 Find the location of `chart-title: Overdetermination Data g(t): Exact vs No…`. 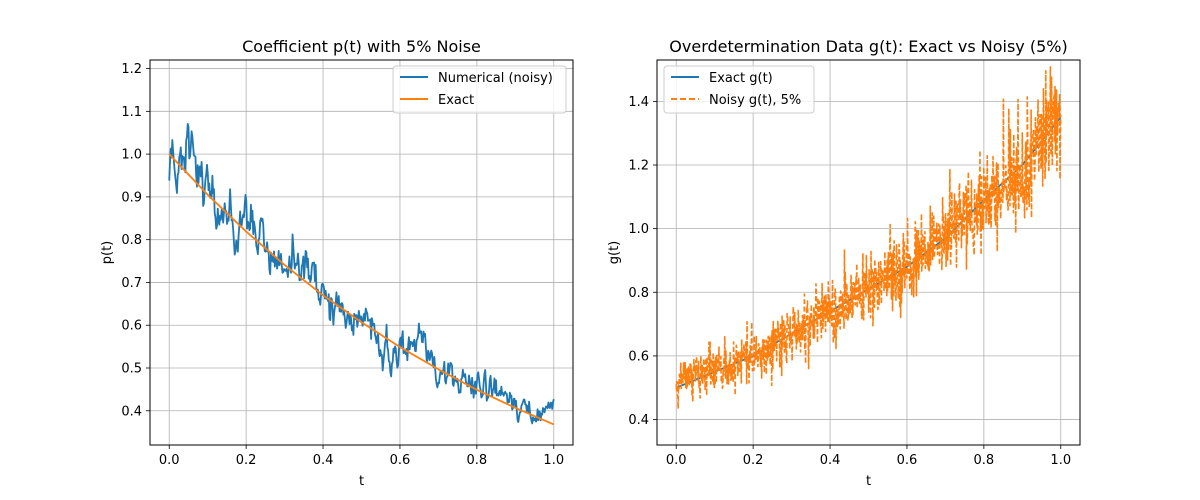

chart-title: Overdetermination Data g(t): Exact vs No… is located at coordinates (868, 46).